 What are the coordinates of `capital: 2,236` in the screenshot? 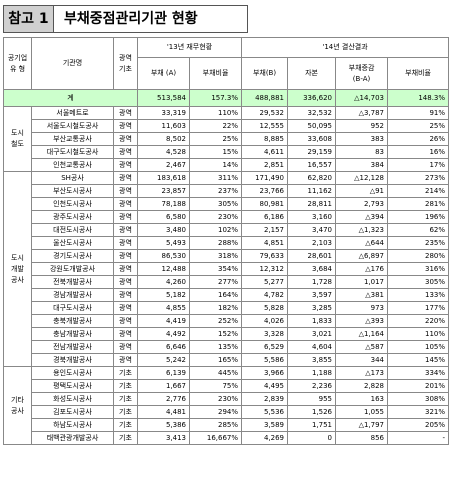 It's located at (312, 386).